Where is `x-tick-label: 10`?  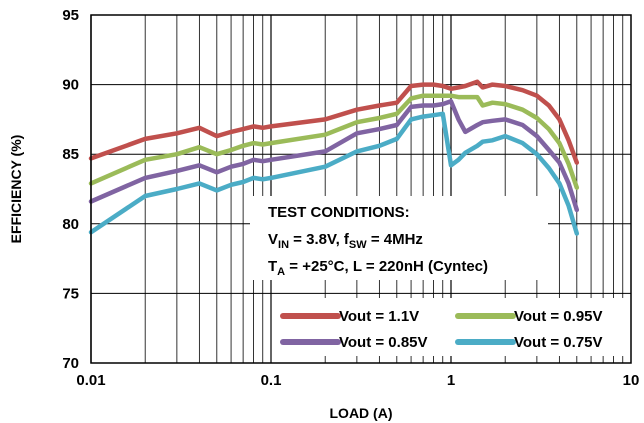
x-tick-label: 10 is located at coordinates (631, 380).